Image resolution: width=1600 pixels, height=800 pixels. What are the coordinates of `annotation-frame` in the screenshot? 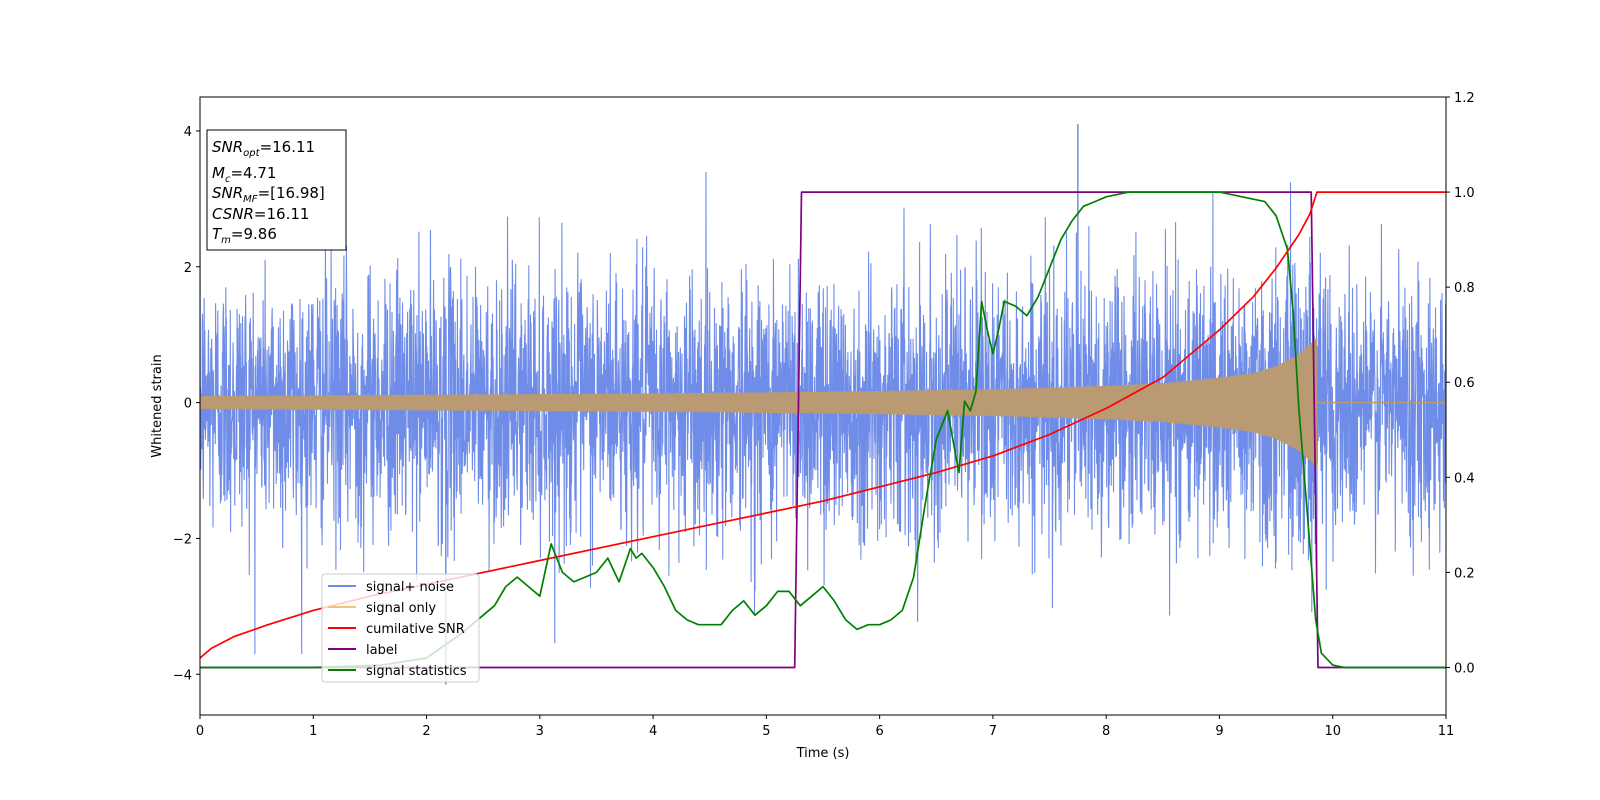 It's located at (276, 190).